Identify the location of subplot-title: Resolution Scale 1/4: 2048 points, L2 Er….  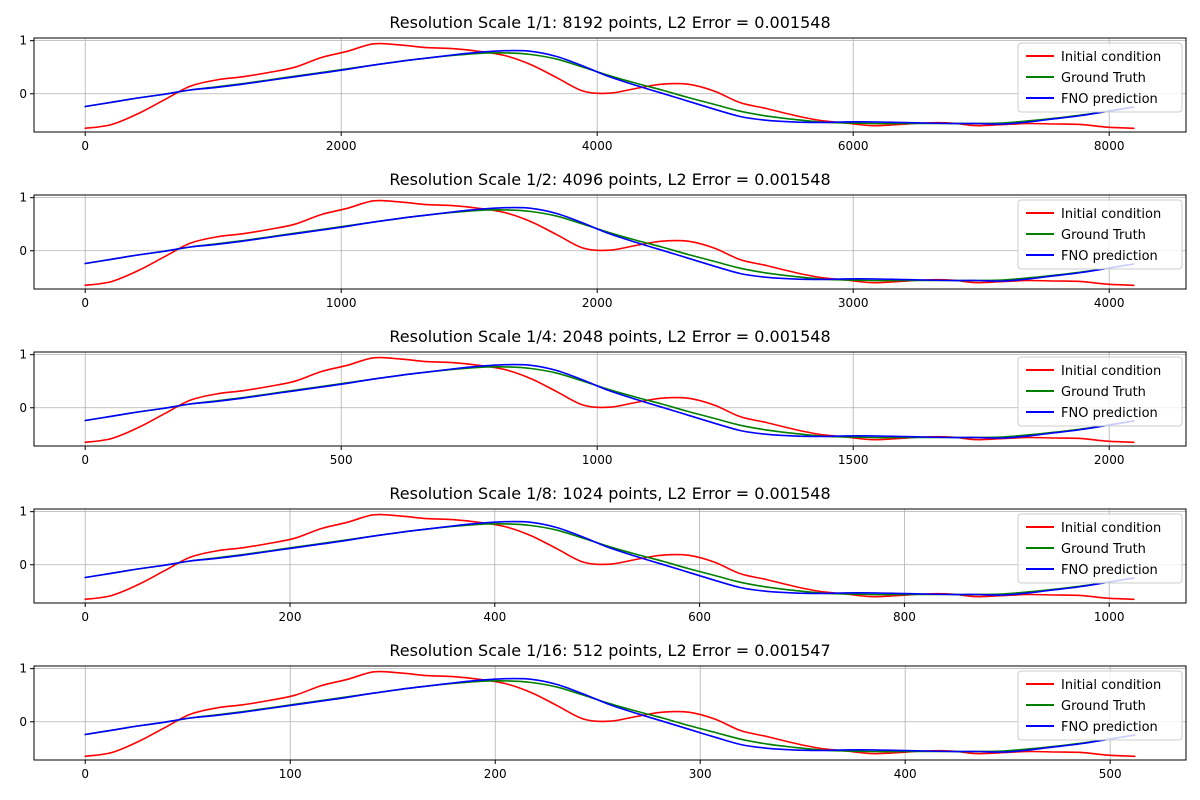
(609, 336).